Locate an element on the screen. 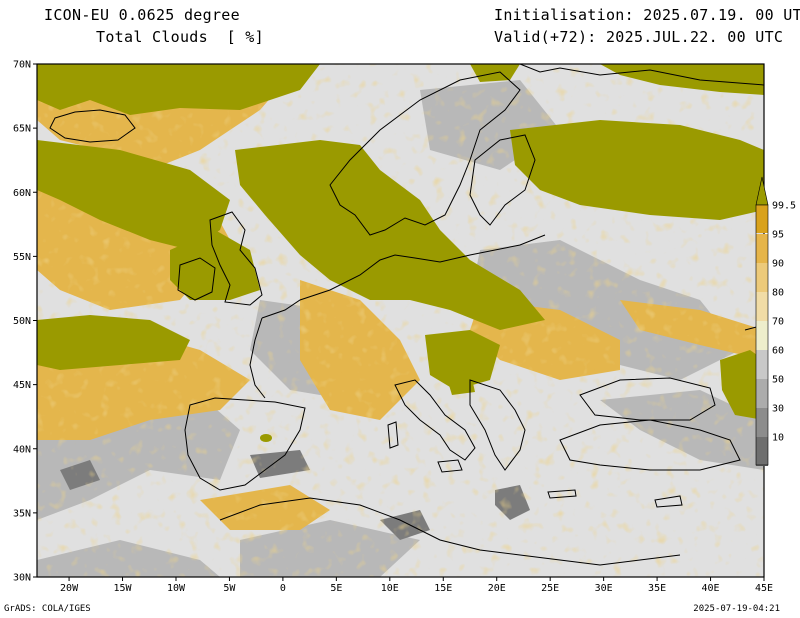  lon-tick-label: 15E is located at coordinates (443, 588).